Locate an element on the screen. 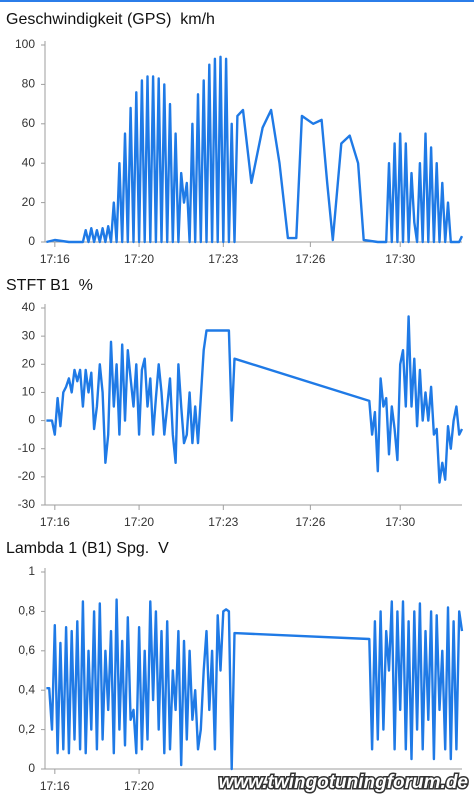 Image resolution: width=474 pixels, height=800 pixels. y-tick-label: 100 is located at coordinates (25, 44).